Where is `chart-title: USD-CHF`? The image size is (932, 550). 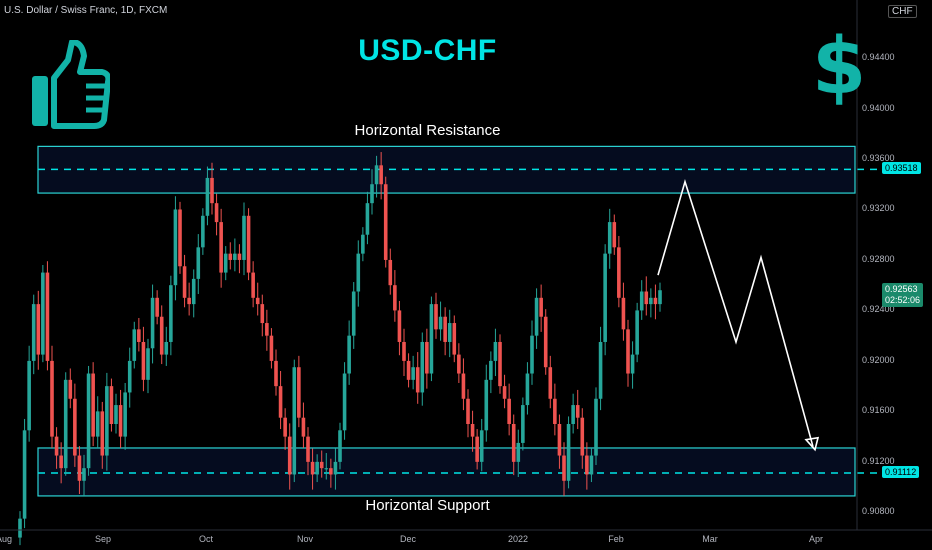 chart-title: USD-CHF is located at coordinates (427, 50).